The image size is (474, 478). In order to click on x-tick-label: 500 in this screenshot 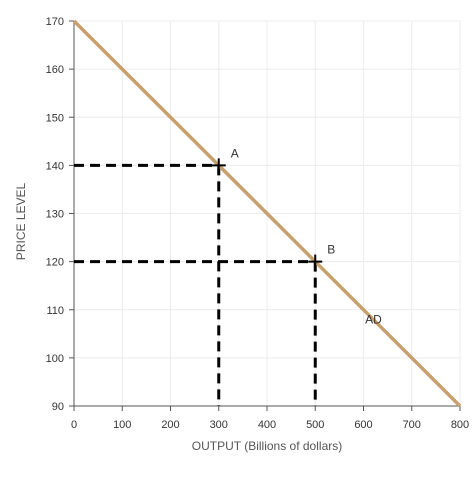, I will do `click(315, 425)`.